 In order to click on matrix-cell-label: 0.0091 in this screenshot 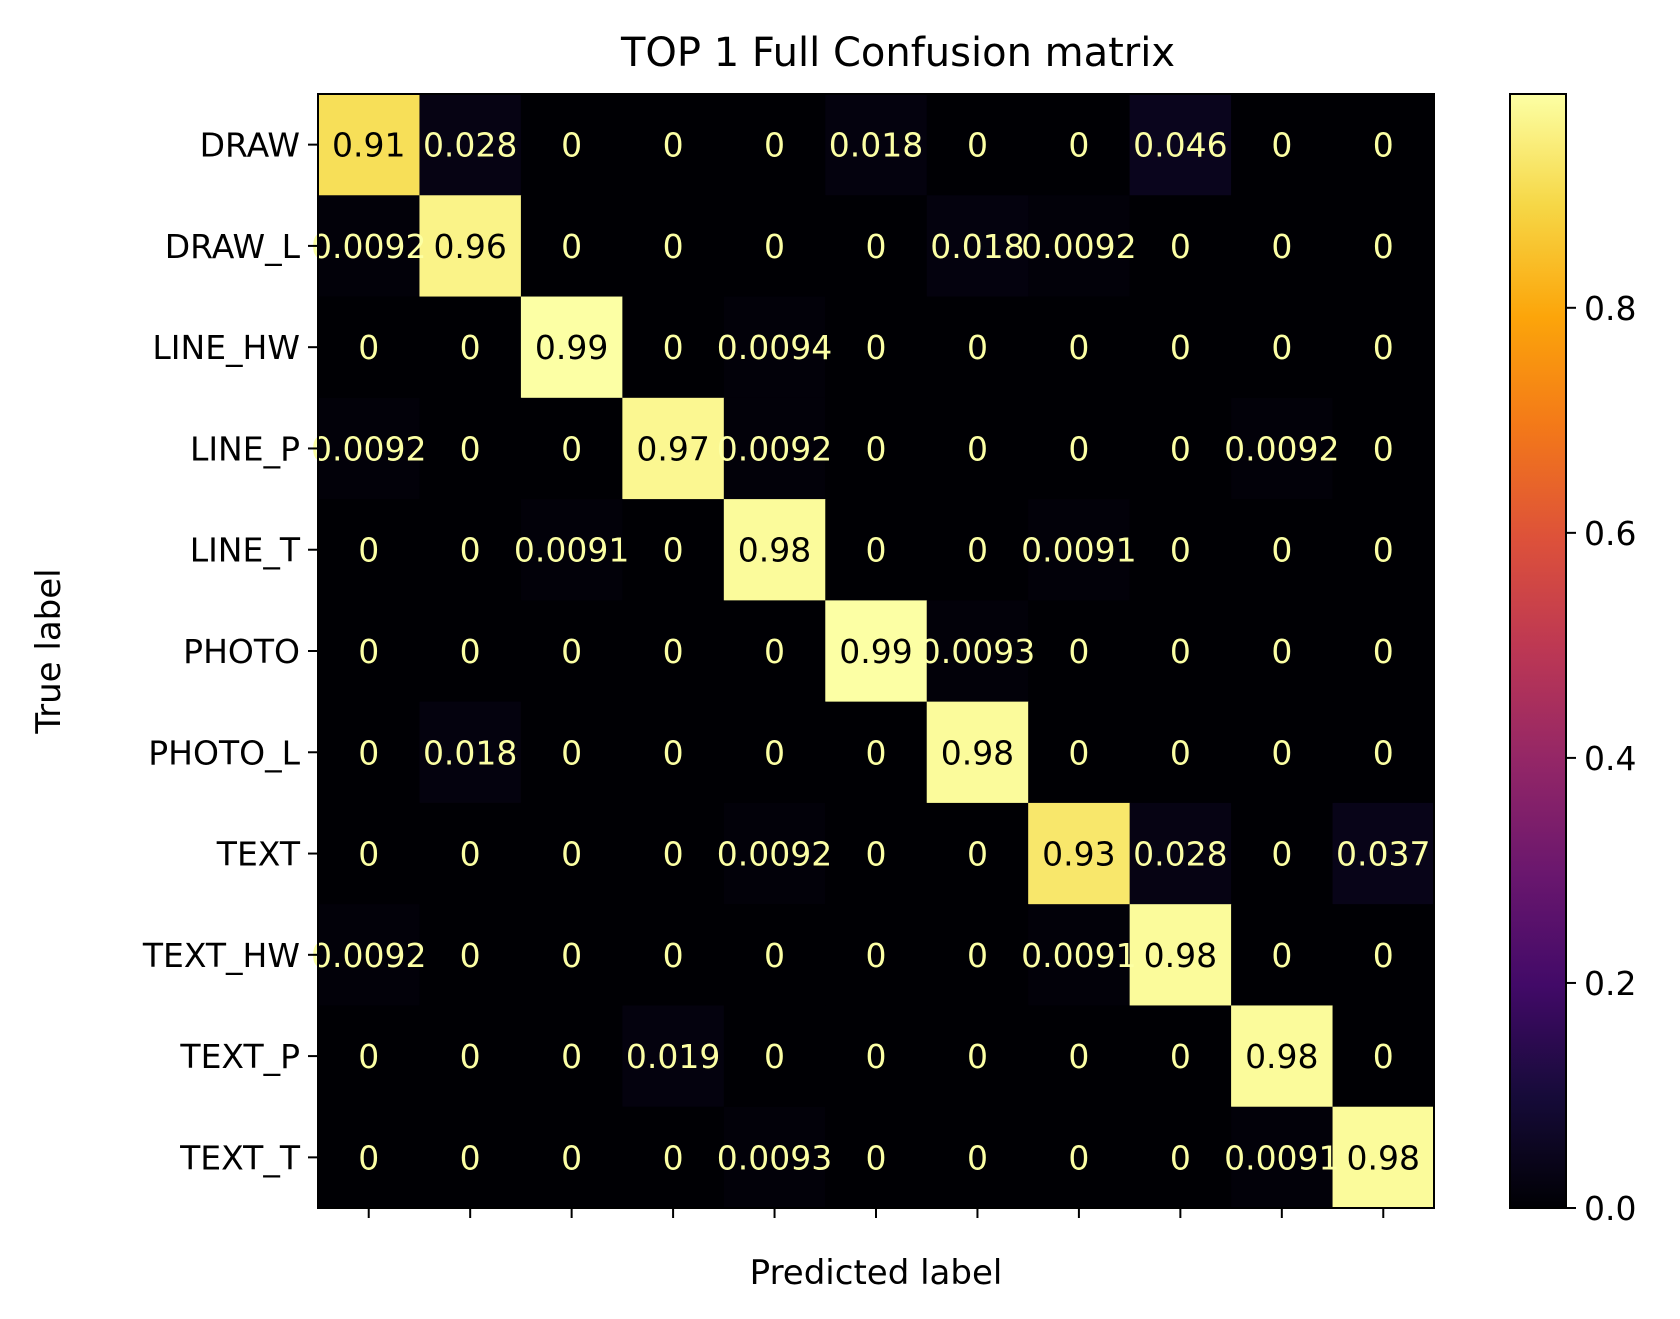, I will do `click(1078, 955)`.